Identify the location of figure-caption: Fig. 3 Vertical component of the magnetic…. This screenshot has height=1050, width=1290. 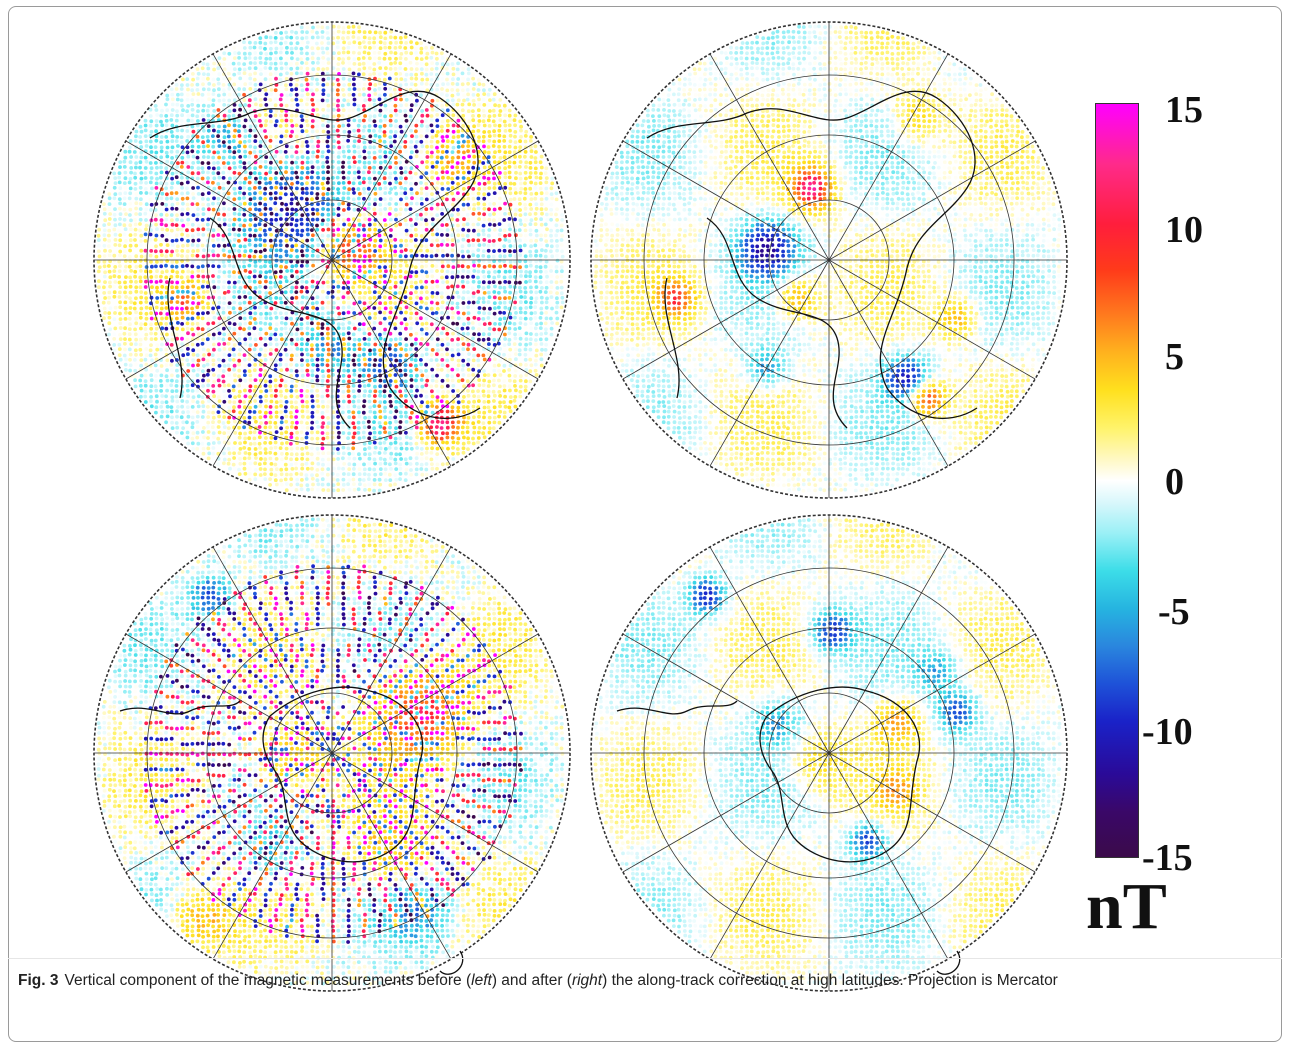
(640, 1002).